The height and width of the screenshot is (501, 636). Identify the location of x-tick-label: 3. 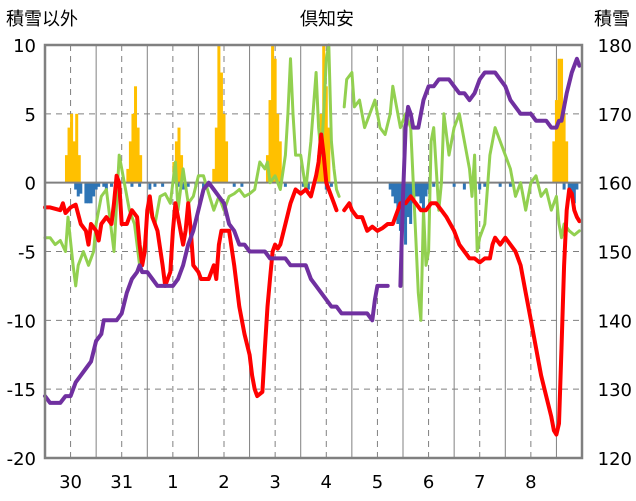
(274, 482).